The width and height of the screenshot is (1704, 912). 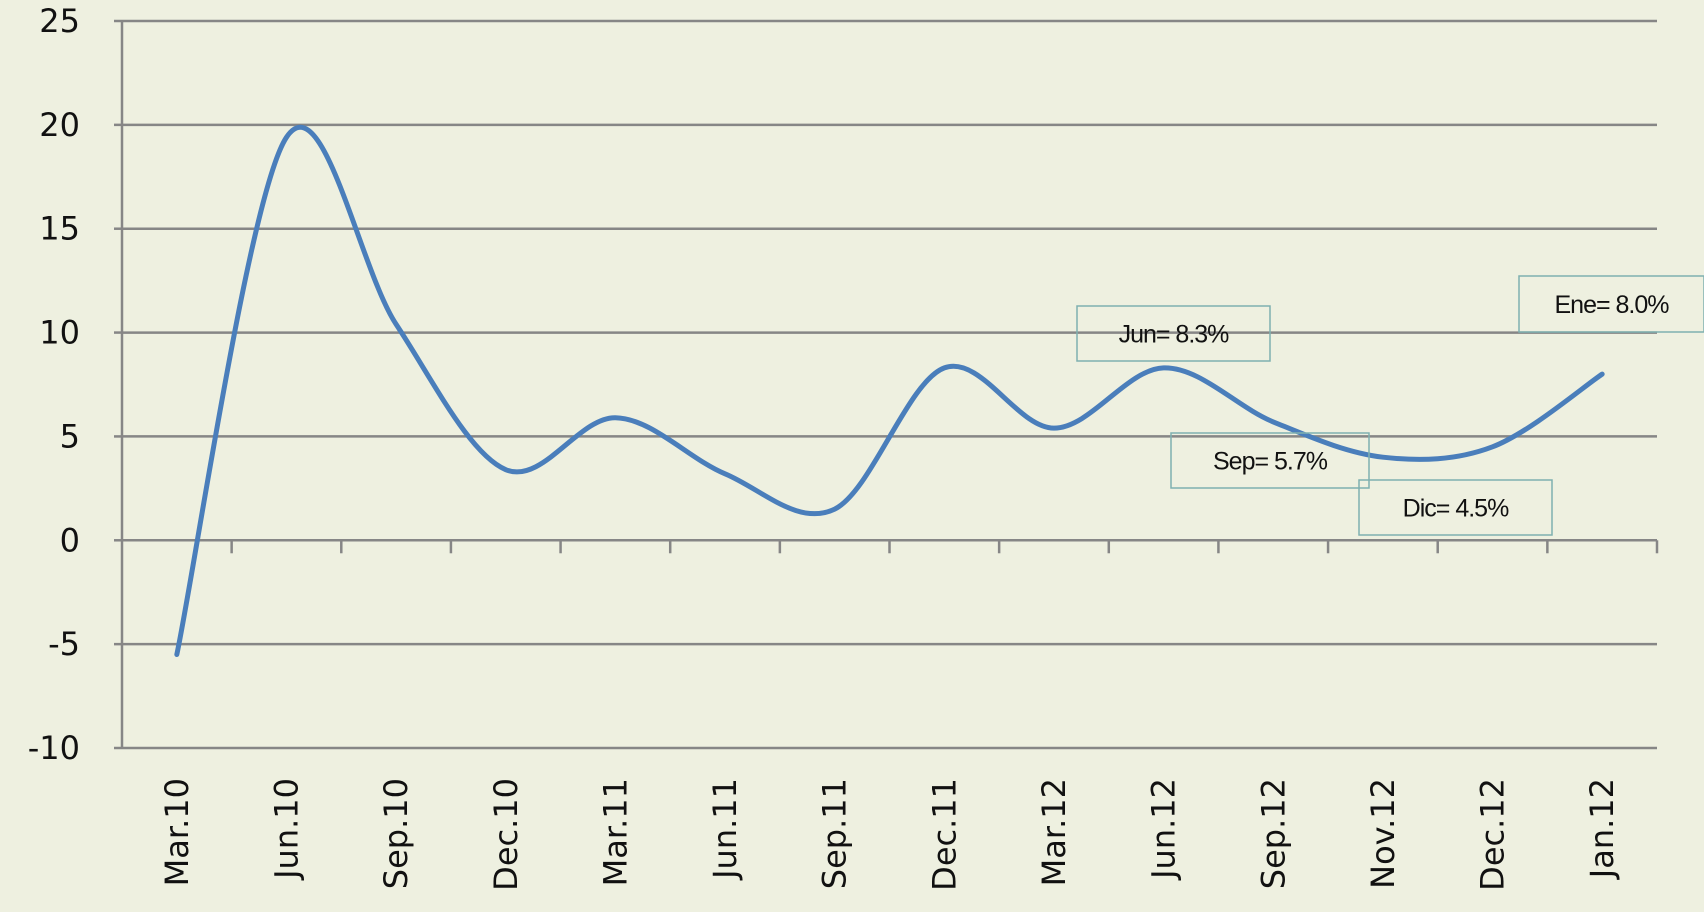 I want to click on annotation: Dic= 4.5%, so click(x=1456, y=509).